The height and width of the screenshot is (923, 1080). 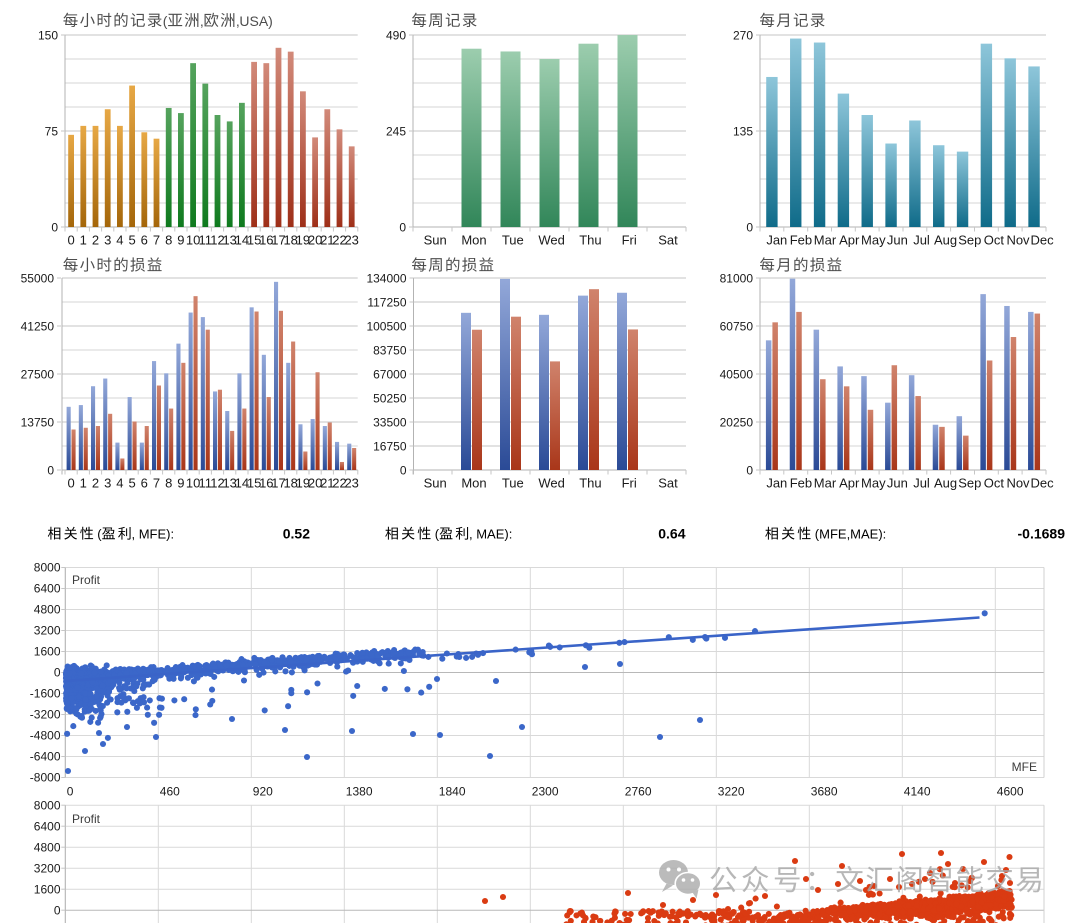 I want to click on svg-text: 75, so click(x=52, y=131).